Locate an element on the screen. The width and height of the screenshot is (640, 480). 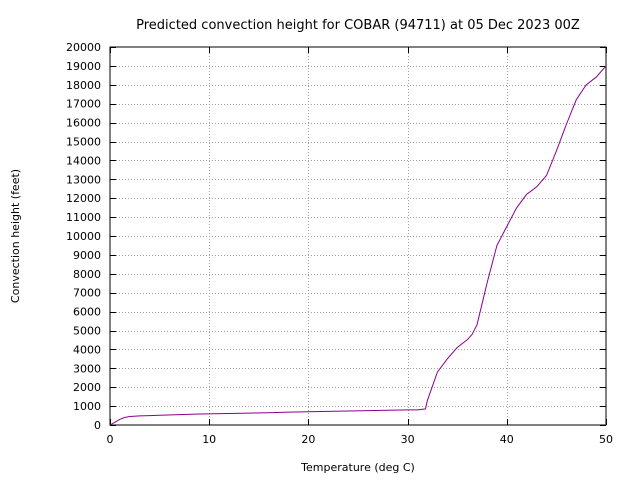
x-tick-label: 0 is located at coordinates (110, 439).